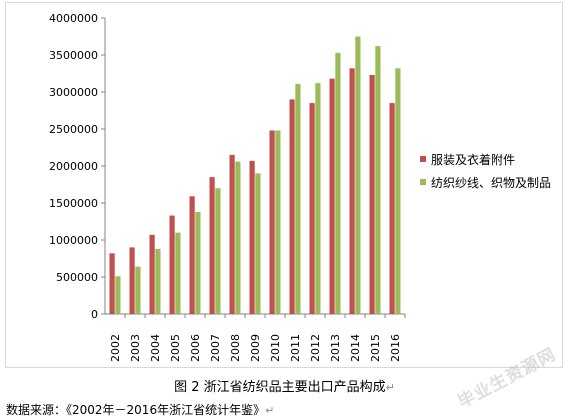 The height and width of the screenshot is (420, 569). What do you see at coordinates (375, 348) in the screenshot?
I see `x-tick-label: 2015` at bounding box center [375, 348].